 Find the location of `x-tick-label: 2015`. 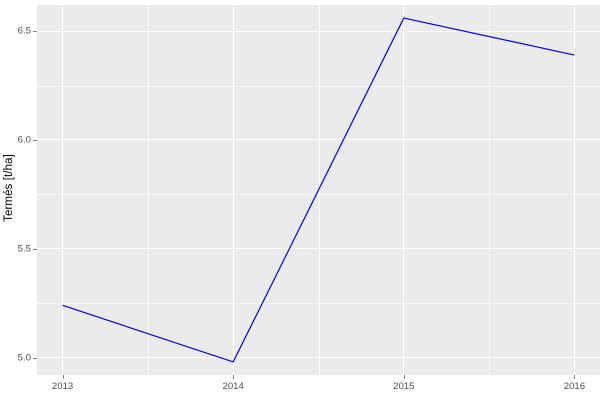

x-tick-label: 2015 is located at coordinates (404, 386).